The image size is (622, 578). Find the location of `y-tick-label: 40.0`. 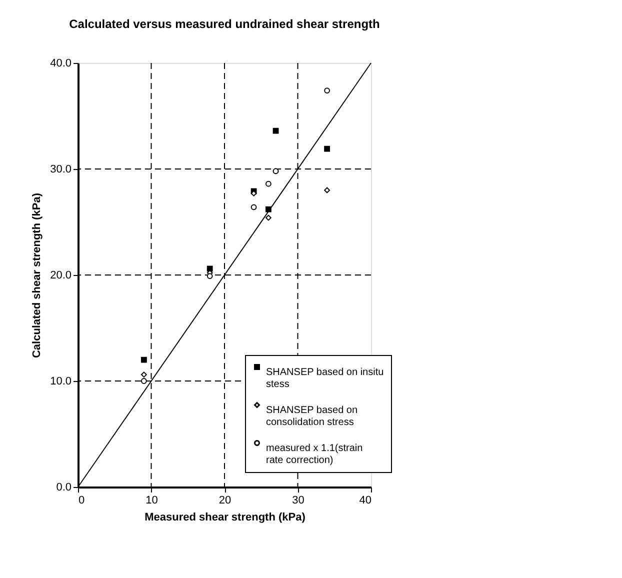

y-tick-label: 40.0 is located at coordinates (61, 64).